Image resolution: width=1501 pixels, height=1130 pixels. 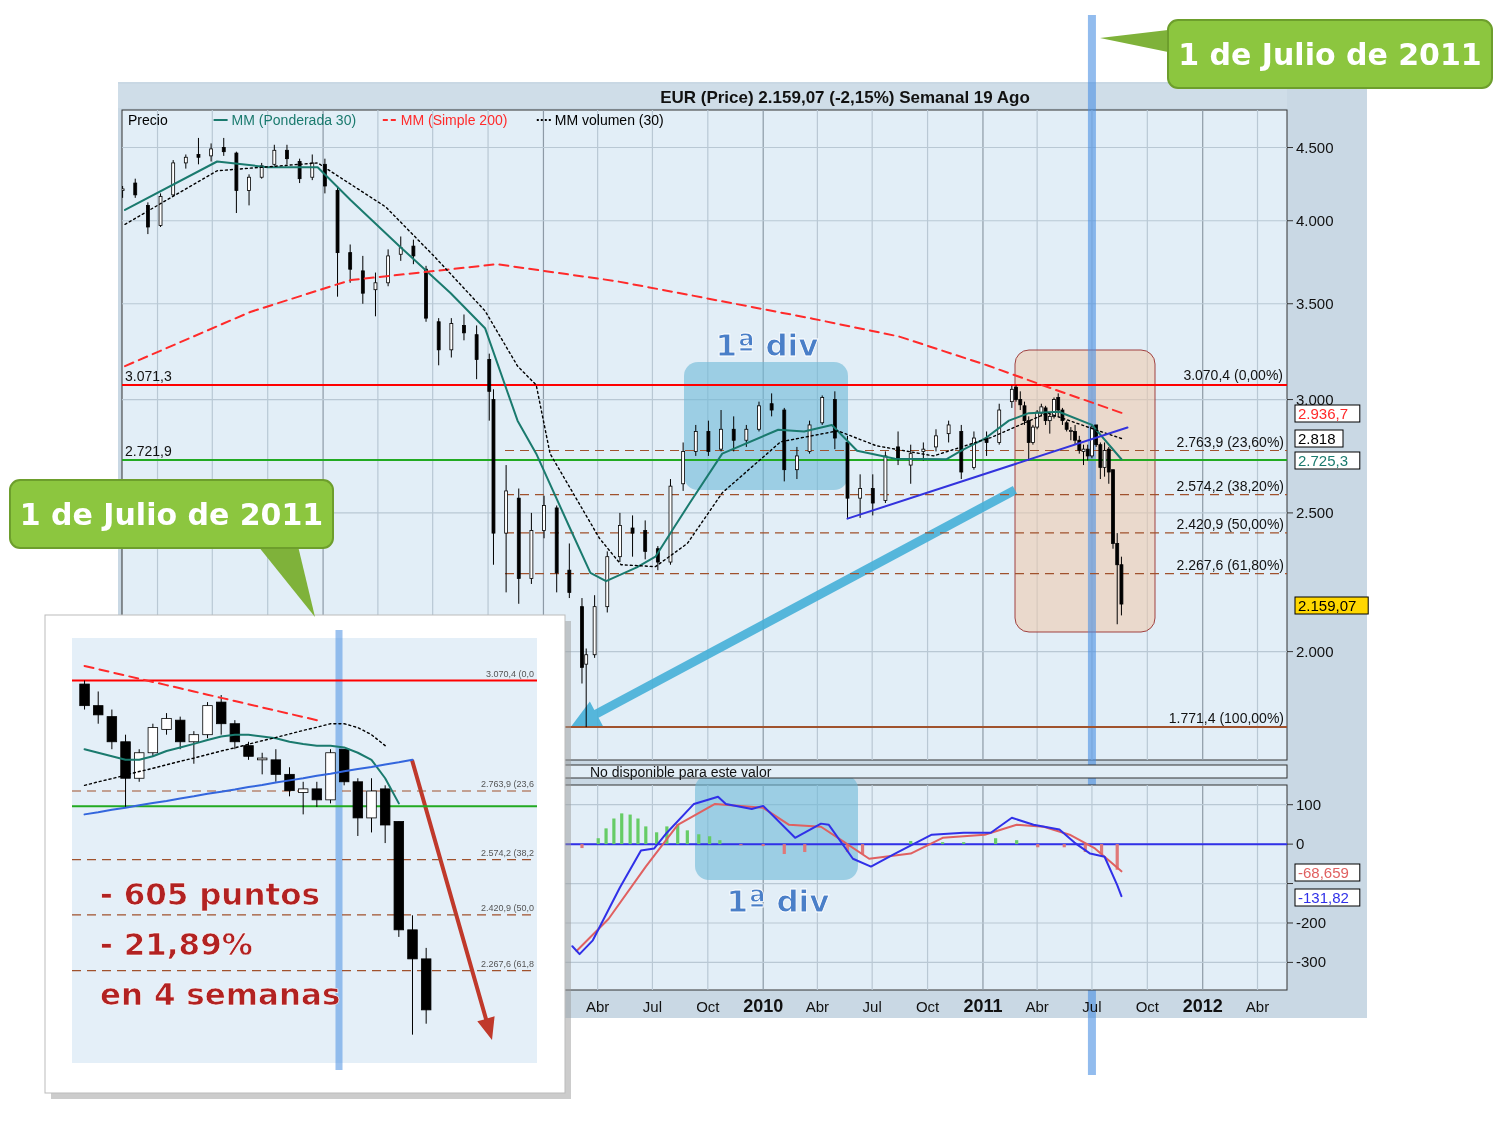 I want to click on text: No disponible para este valor, so click(x=681, y=772).